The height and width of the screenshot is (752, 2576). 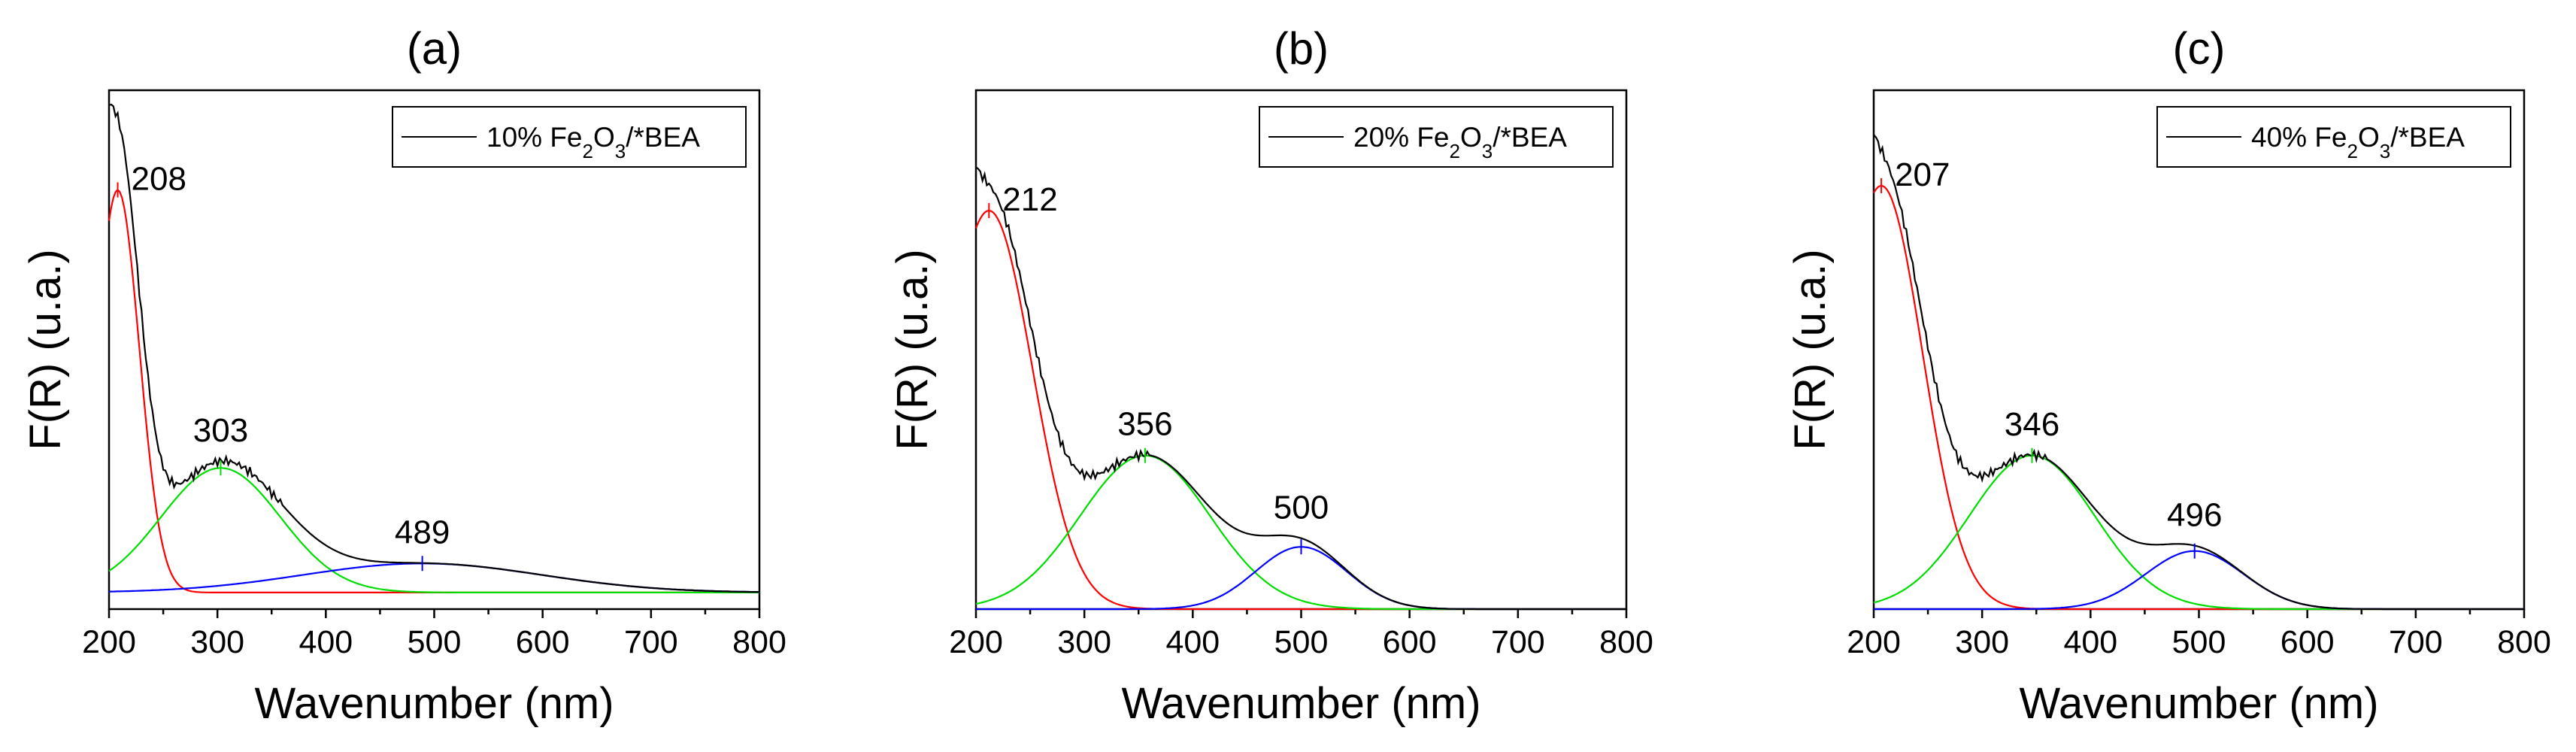 What do you see at coordinates (1301, 48) in the screenshot?
I see `panel-title: (b)` at bounding box center [1301, 48].